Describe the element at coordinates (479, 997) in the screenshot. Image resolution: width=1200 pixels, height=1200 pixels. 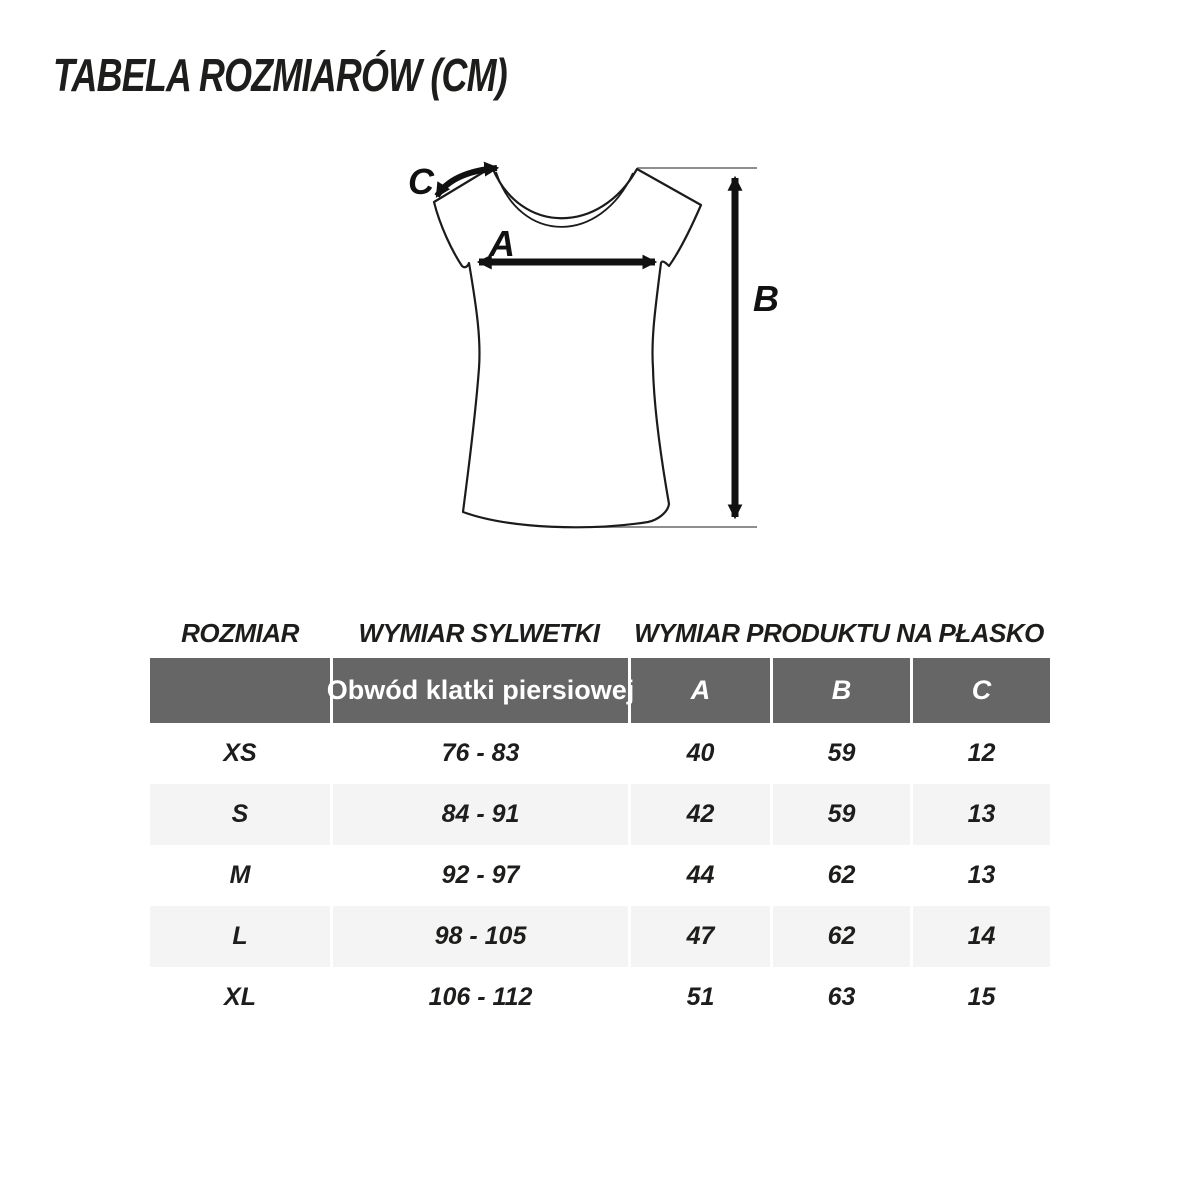
I see `chest-cell: 106 - 112` at that location.